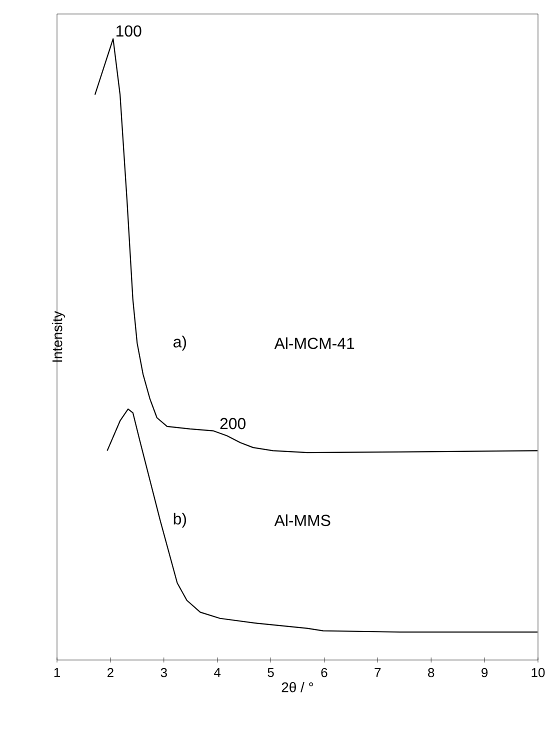  What do you see at coordinates (324, 673) in the screenshot?
I see `x-tick-label: 6` at bounding box center [324, 673].